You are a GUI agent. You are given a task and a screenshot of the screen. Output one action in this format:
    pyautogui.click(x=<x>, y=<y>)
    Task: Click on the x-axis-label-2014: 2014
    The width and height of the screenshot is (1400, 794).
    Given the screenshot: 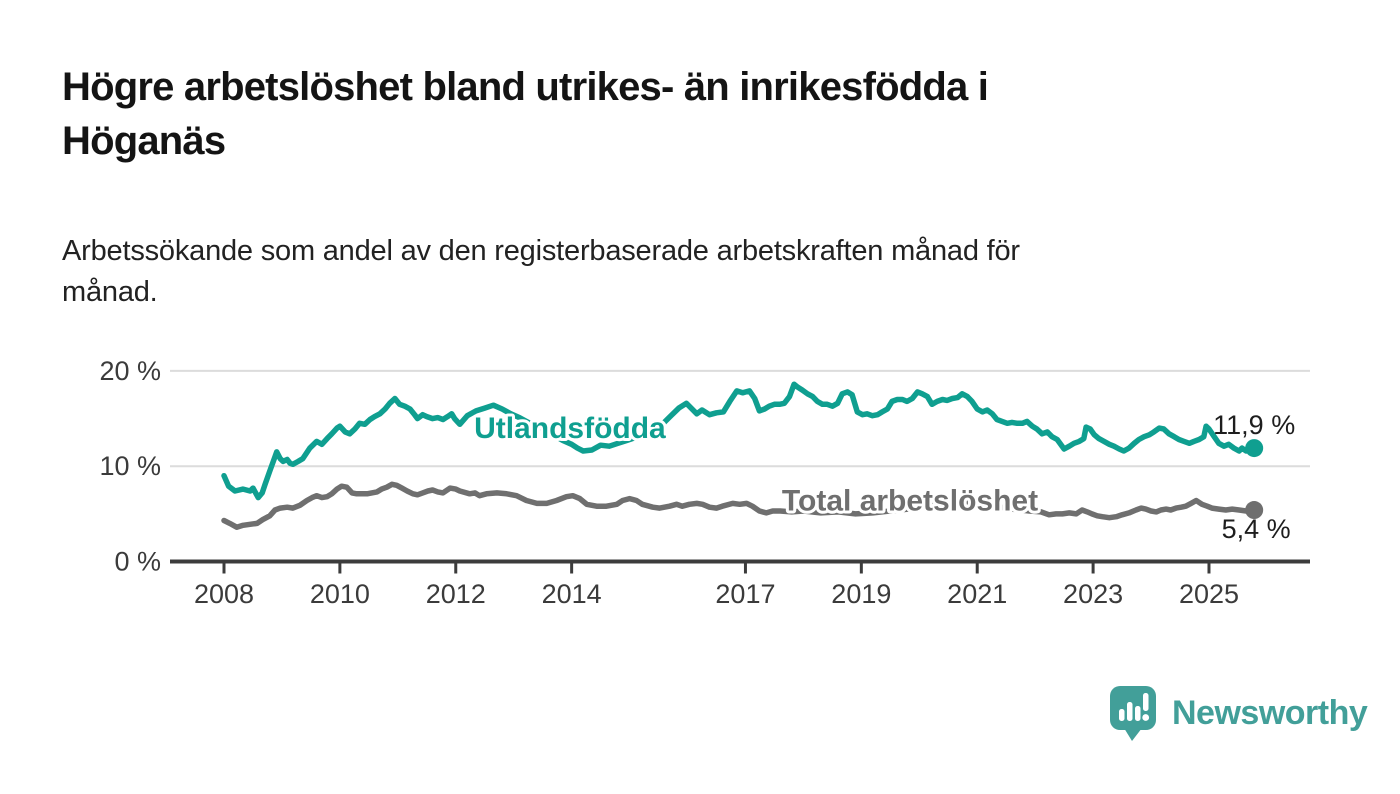 What is the action you would take?
    pyautogui.click(x=572, y=594)
    